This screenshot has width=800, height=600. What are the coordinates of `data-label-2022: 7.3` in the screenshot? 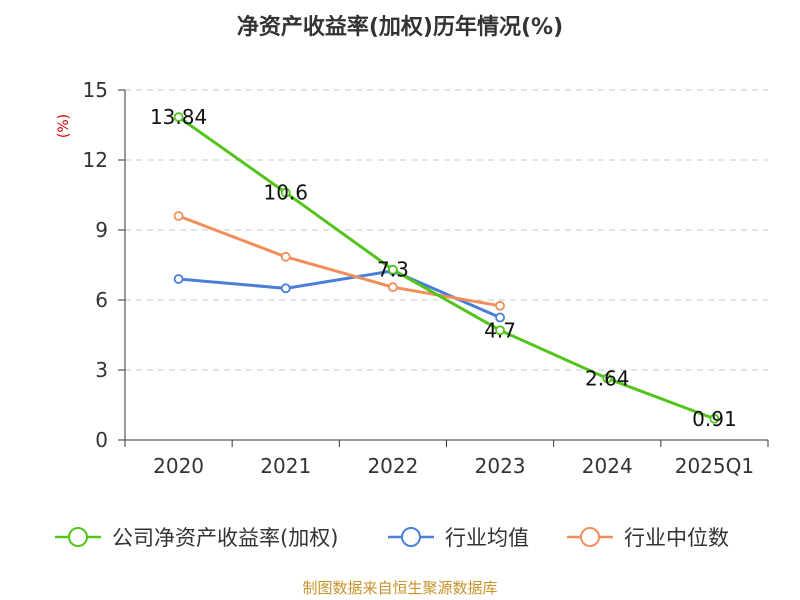 It's located at (393, 270).